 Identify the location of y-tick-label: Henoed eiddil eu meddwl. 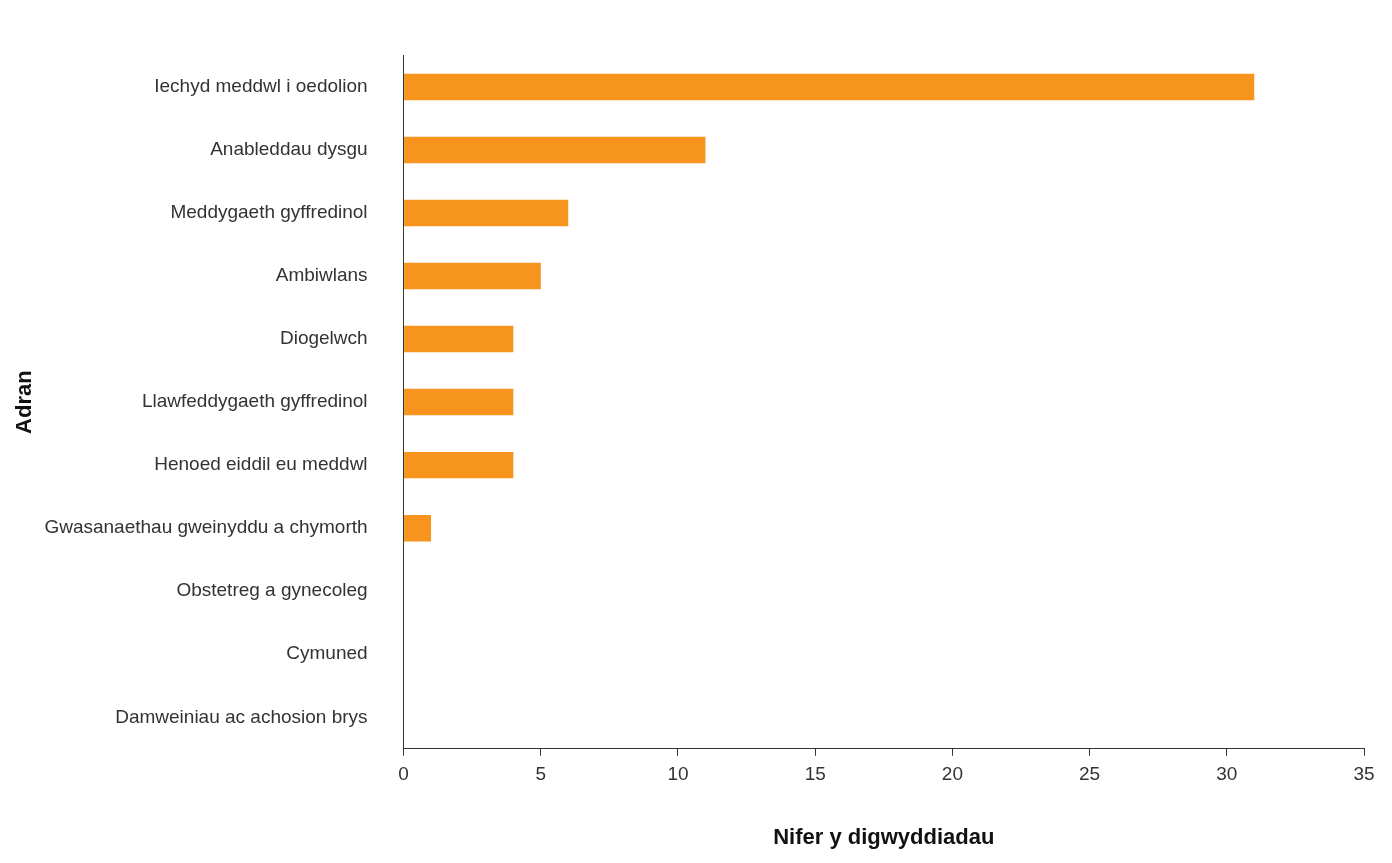
(261, 464).